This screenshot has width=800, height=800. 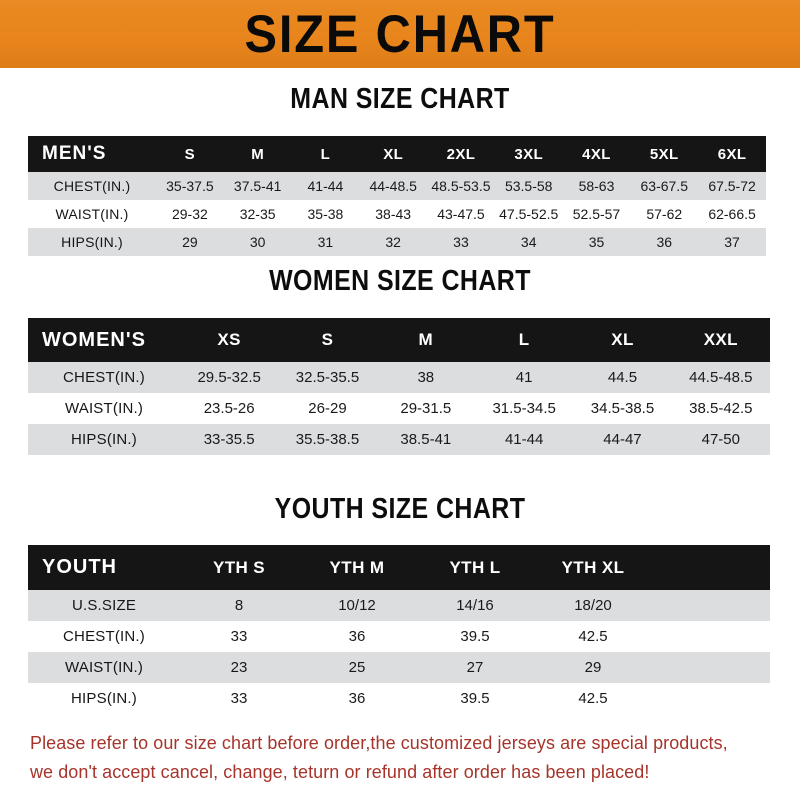 I want to click on men-cell: 53.5-58, so click(x=528, y=186).